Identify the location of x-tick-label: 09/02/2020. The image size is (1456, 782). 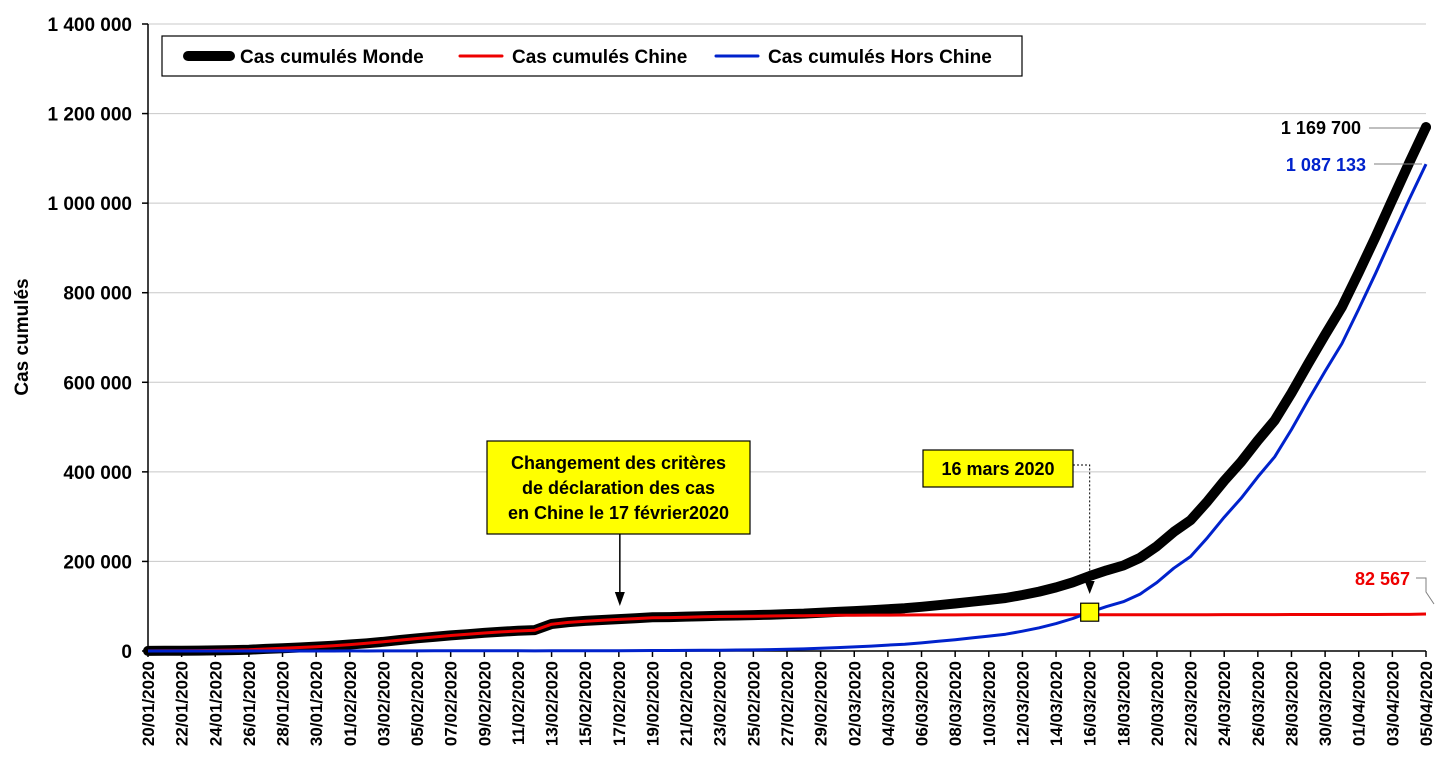
(484, 703).